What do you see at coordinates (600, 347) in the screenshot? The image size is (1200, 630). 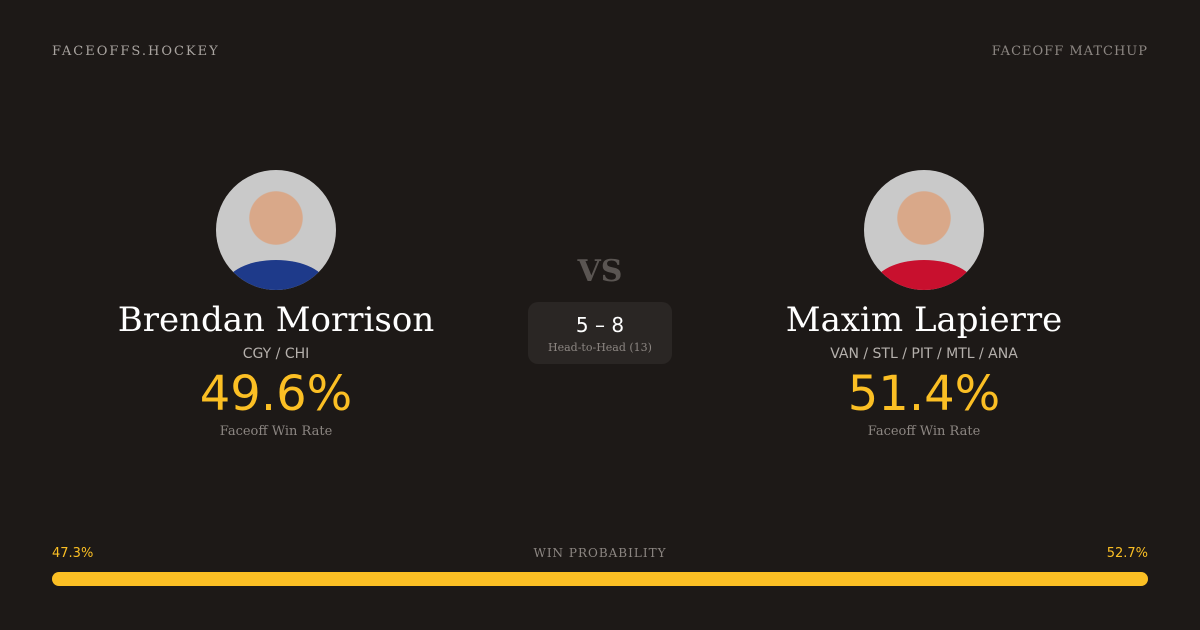 I see `head-to-head-label: Head-to-Head (13)` at bounding box center [600, 347].